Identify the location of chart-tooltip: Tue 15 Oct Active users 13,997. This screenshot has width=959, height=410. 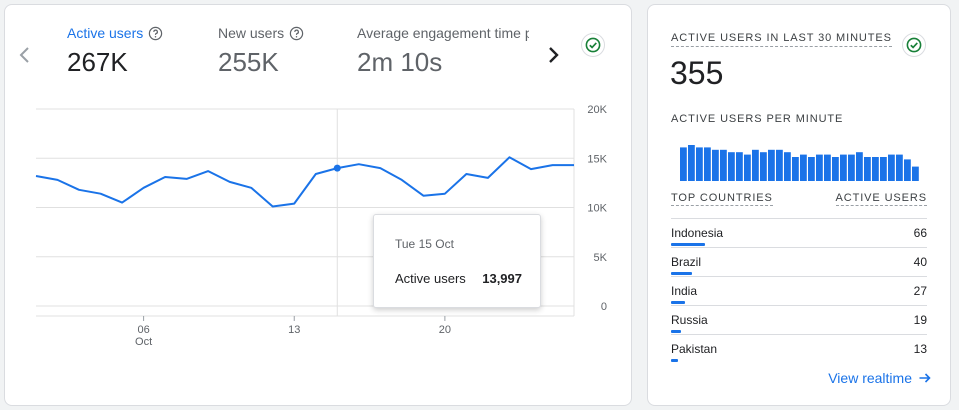
(457, 261).